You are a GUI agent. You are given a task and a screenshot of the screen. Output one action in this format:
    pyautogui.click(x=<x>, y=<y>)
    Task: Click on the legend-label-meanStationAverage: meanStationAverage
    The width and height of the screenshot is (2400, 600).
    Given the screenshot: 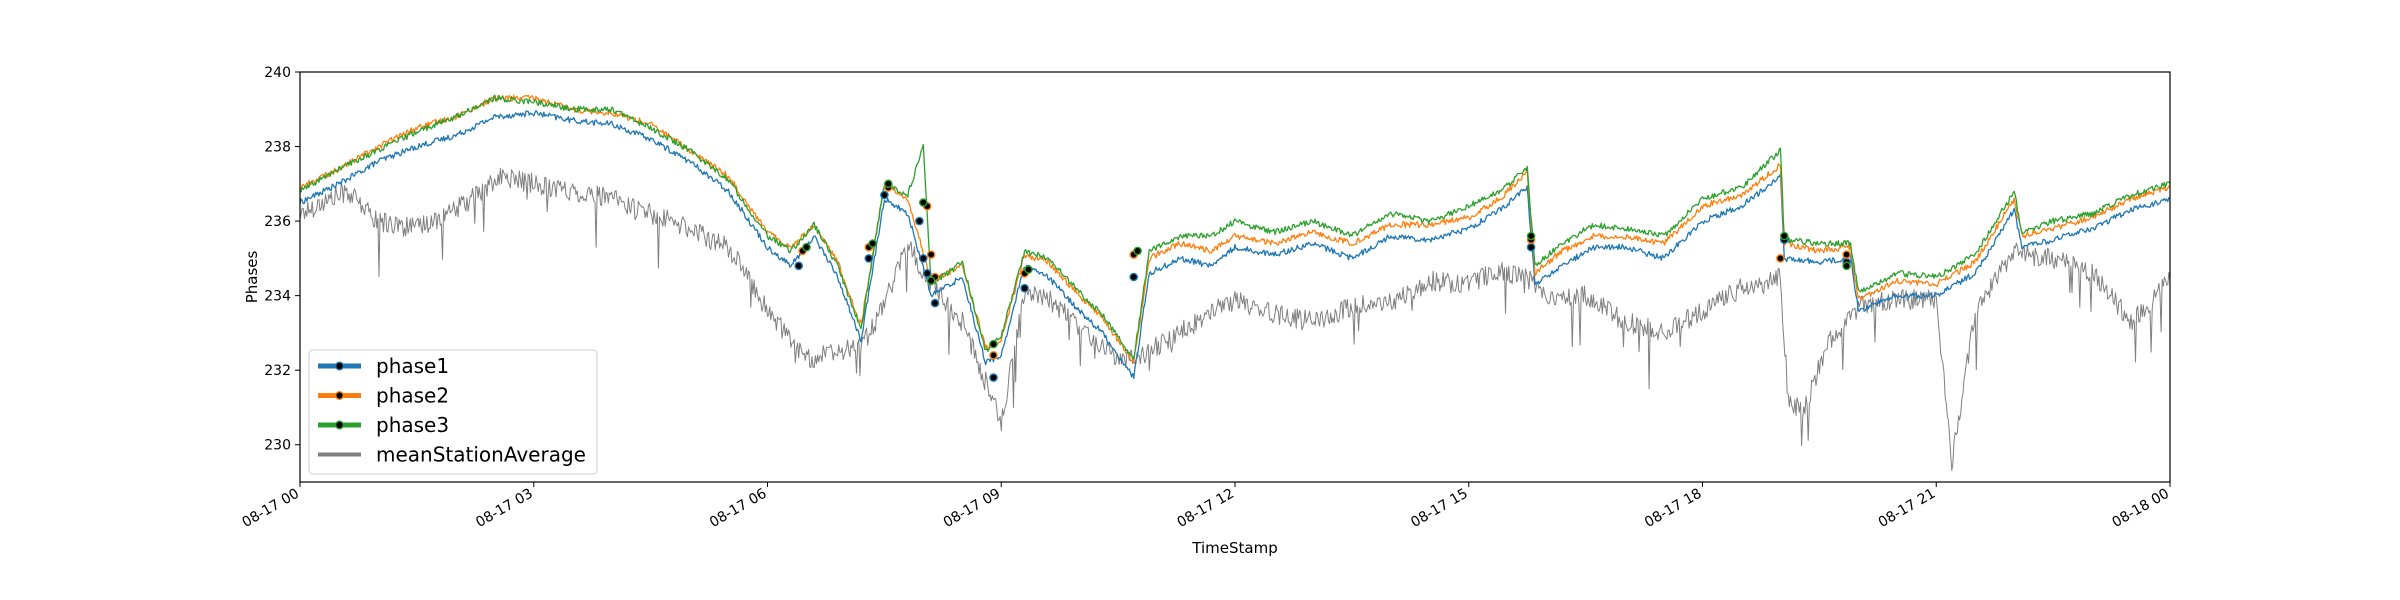 What is the action you would take?
    pyautogui.click(x=481, y=455)
    